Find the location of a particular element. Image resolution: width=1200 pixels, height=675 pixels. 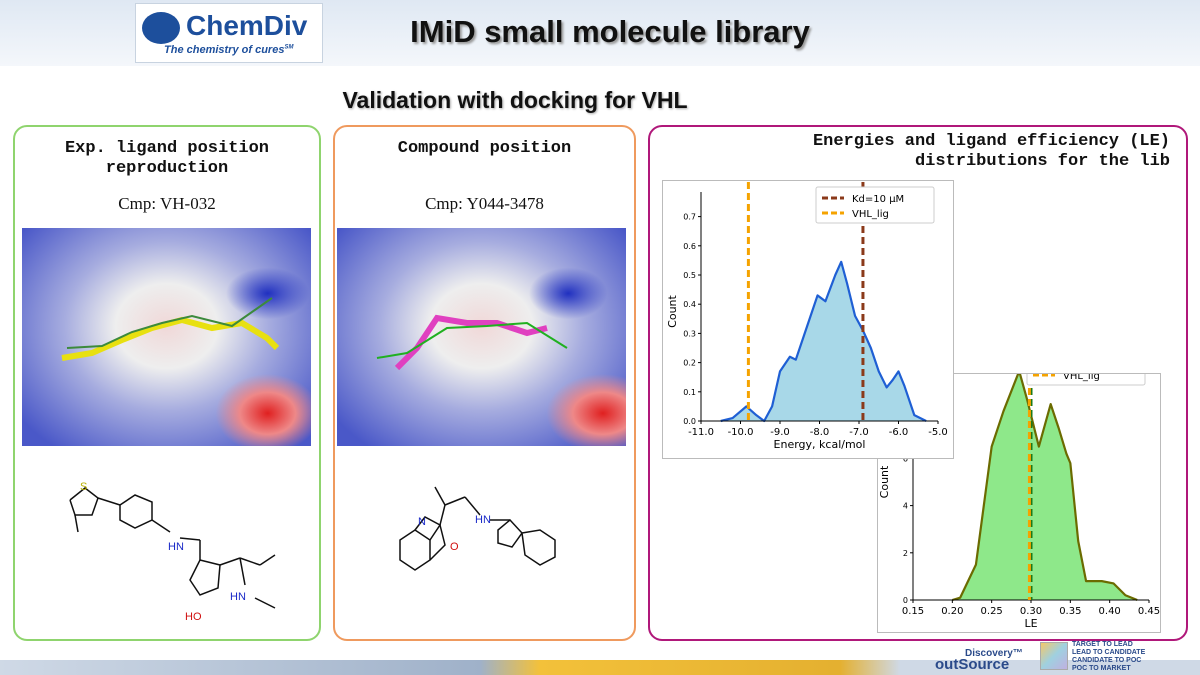

docking-image-vh032 is located at coordinates (166, 337).